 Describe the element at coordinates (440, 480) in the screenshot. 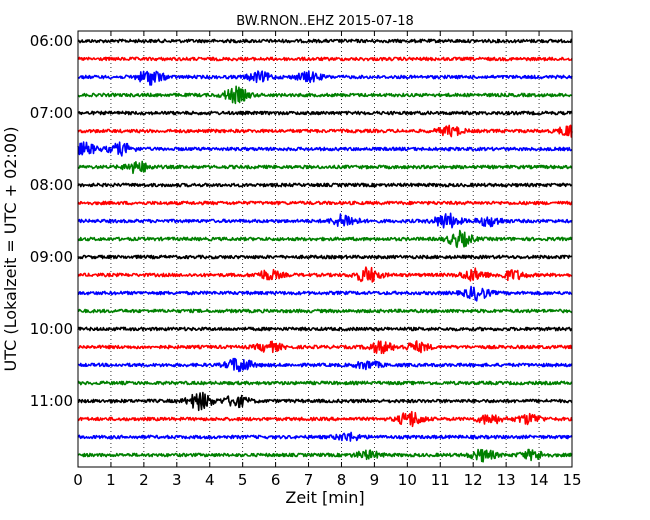

I see `x-tick-label: 11` at that location.